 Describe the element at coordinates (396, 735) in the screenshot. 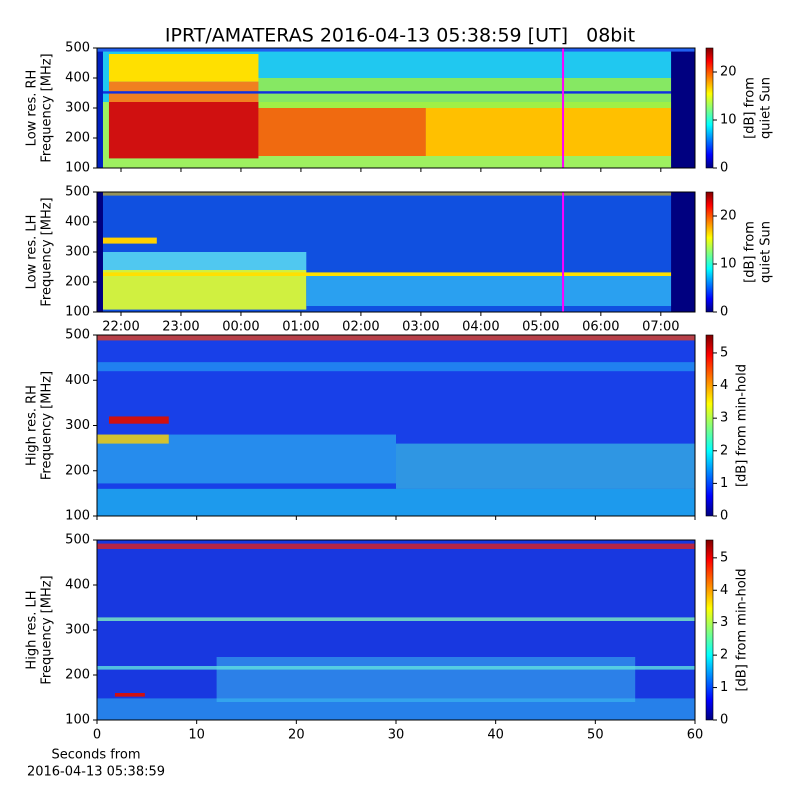

I see `x-tick-label: 30` at that location.